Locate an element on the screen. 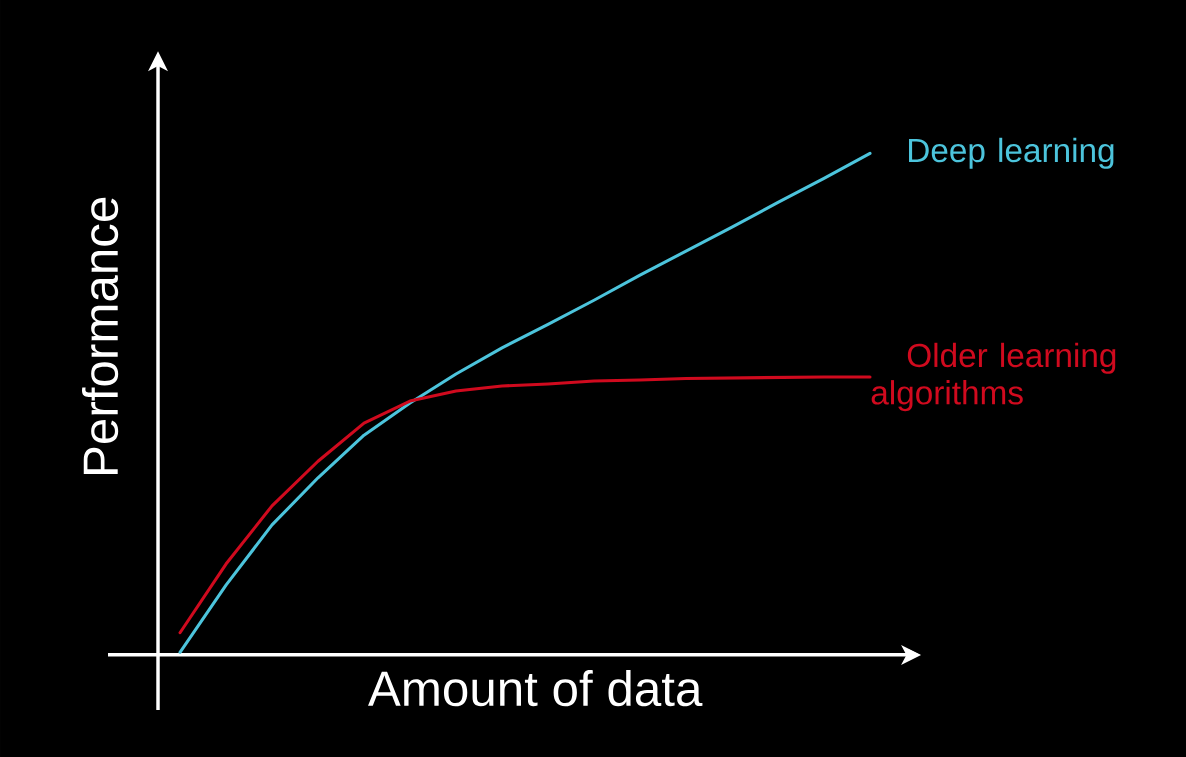 This screenshot has height=757, width=1186. series-label: Deep learning is located at coordinates (1011, 153).